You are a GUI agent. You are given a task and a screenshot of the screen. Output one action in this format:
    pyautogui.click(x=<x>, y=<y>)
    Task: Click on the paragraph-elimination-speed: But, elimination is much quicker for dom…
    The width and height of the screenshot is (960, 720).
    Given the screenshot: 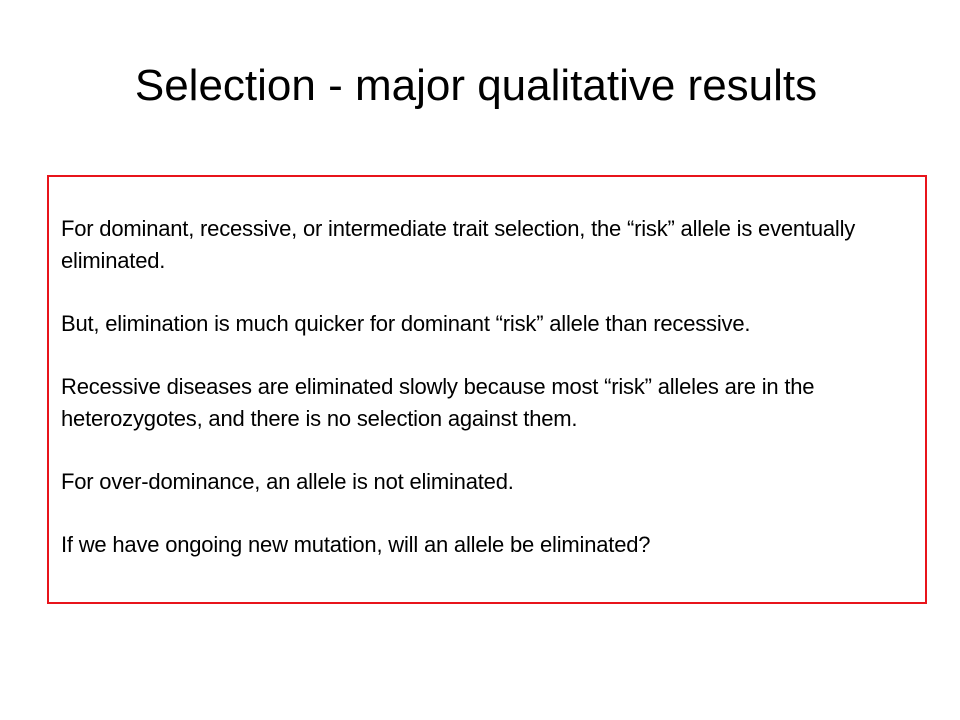 What is the action you would take?
    pyautogui.click(x=406, y=323)
    